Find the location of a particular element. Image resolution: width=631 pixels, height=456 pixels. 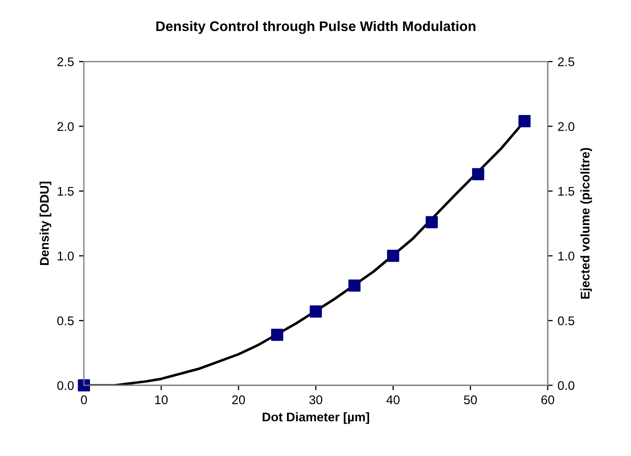

chart-title: Density Control through Pulse Width Modulation is located at coordinates (316, 27).